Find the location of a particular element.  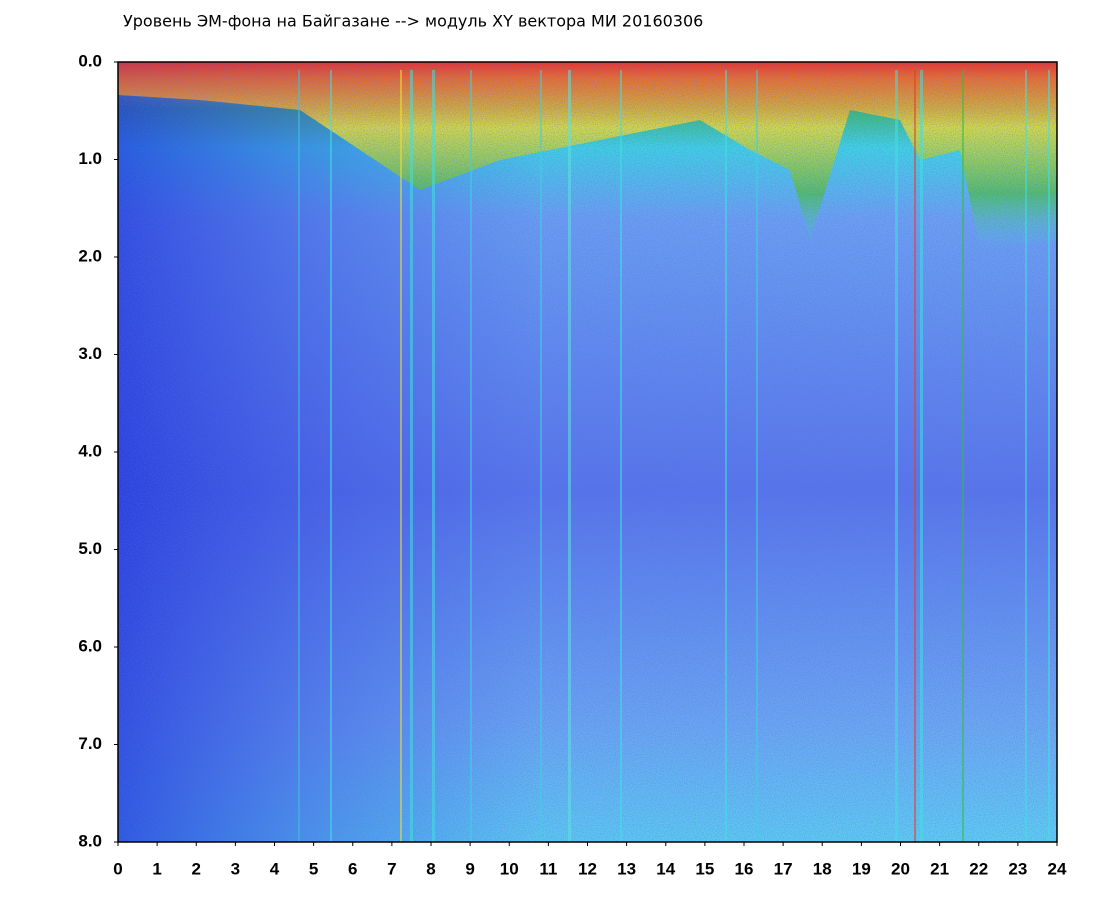

x-tick-label: 17 is located at coordinates (783, 868).